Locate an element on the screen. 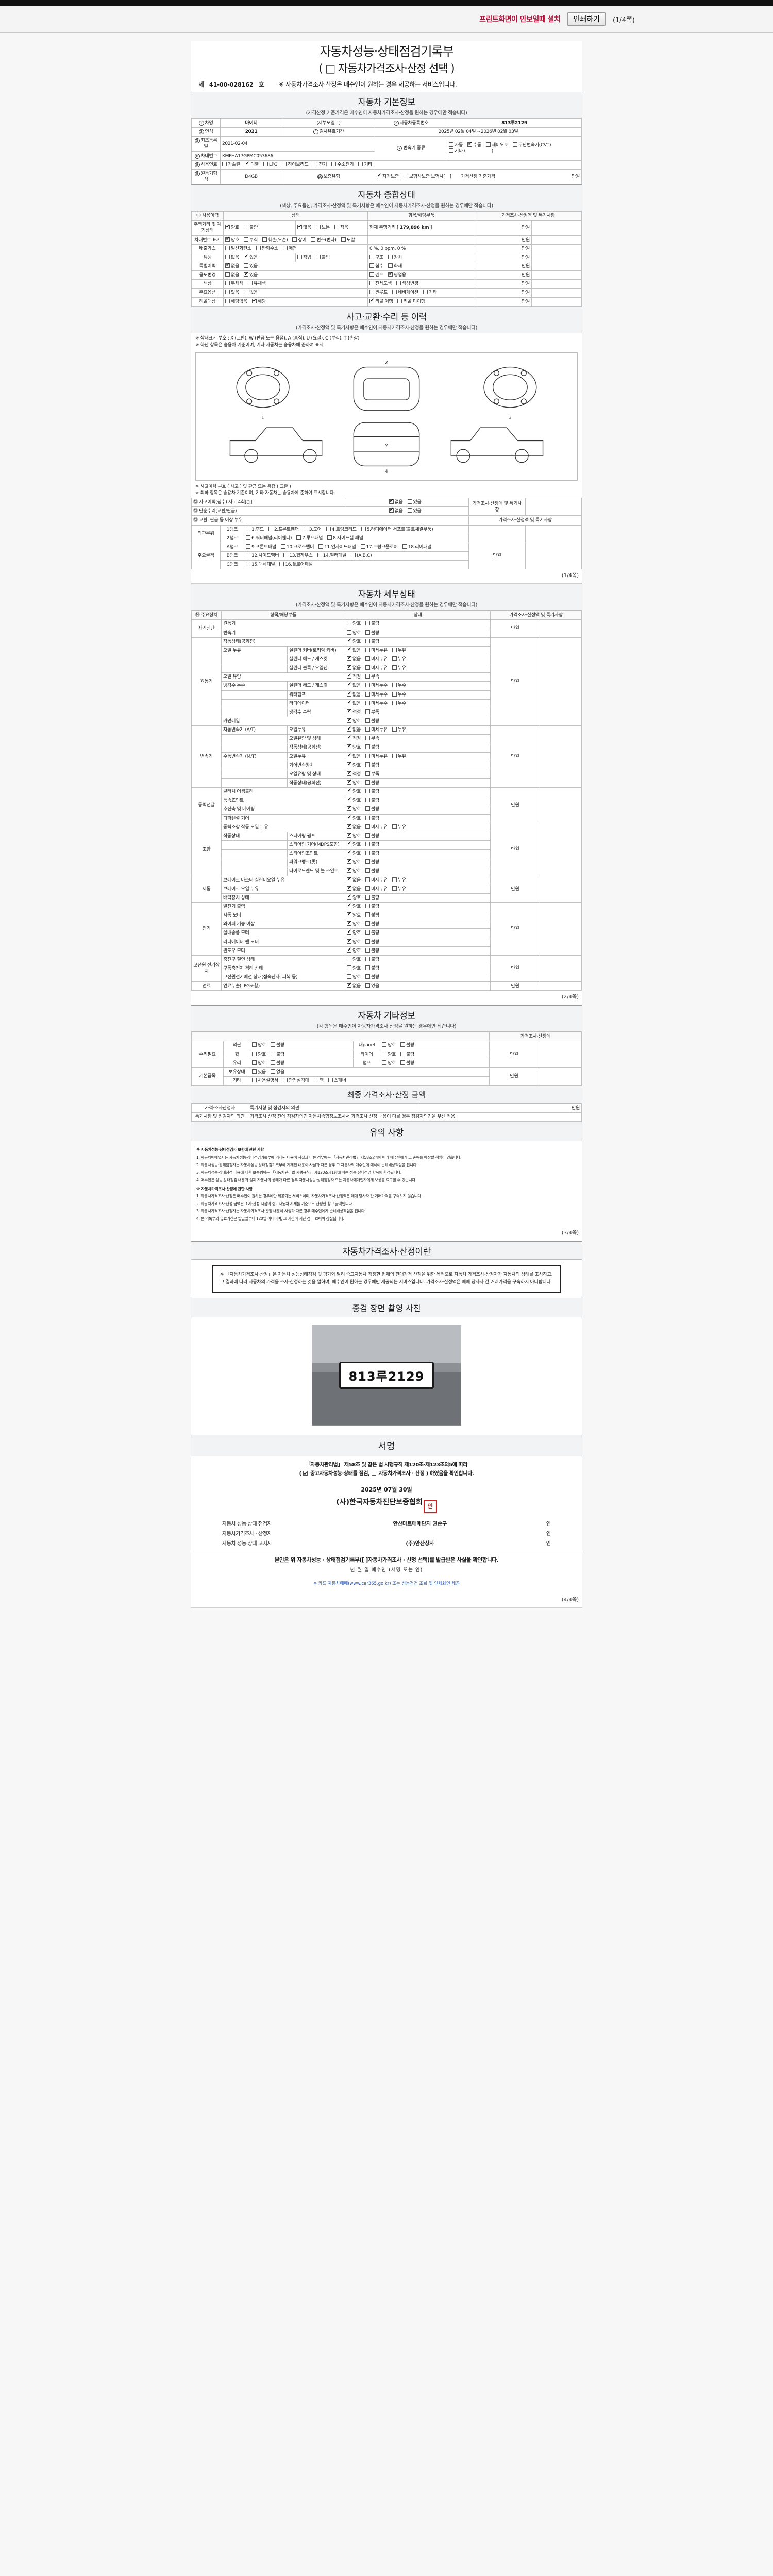 The width and height of the screenshot is (773, 2576). part-list: 12.사이드멤버 13.휠하우스 14.필러패널 (A,B,C) is located at coordinates (356, 556).